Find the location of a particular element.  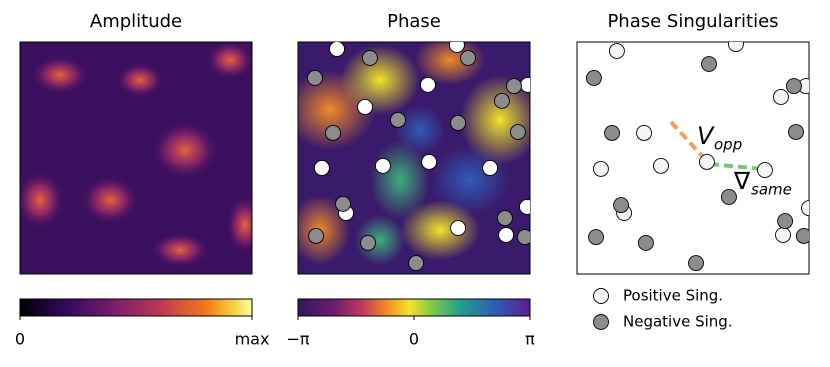

colorbar-label: max is located at coordinates (252, 339).